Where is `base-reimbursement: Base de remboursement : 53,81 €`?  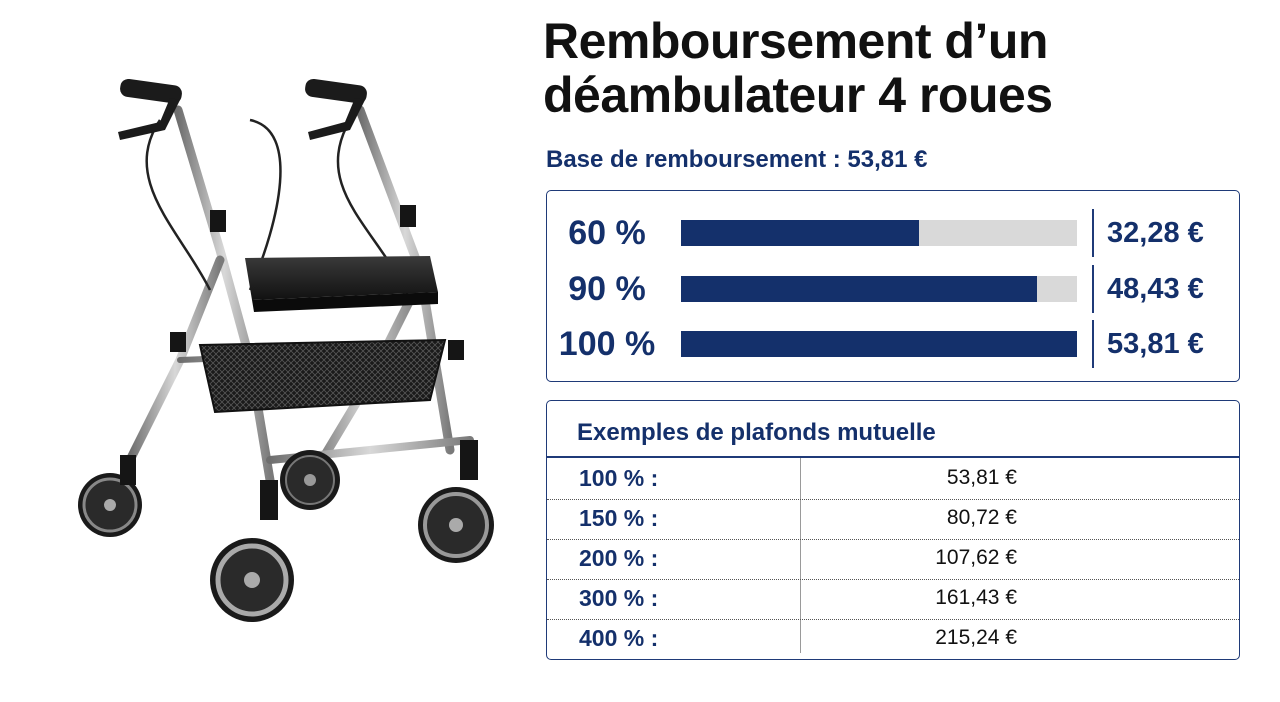
base-reimbursement: Base de remboursement : 53,81 € is located at coordinates (737, 159).